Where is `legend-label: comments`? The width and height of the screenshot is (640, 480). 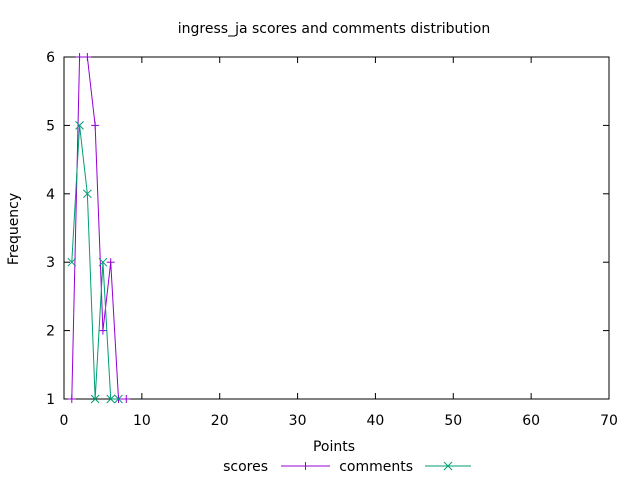
legend-label: comments is located at coordinates (376, 467).